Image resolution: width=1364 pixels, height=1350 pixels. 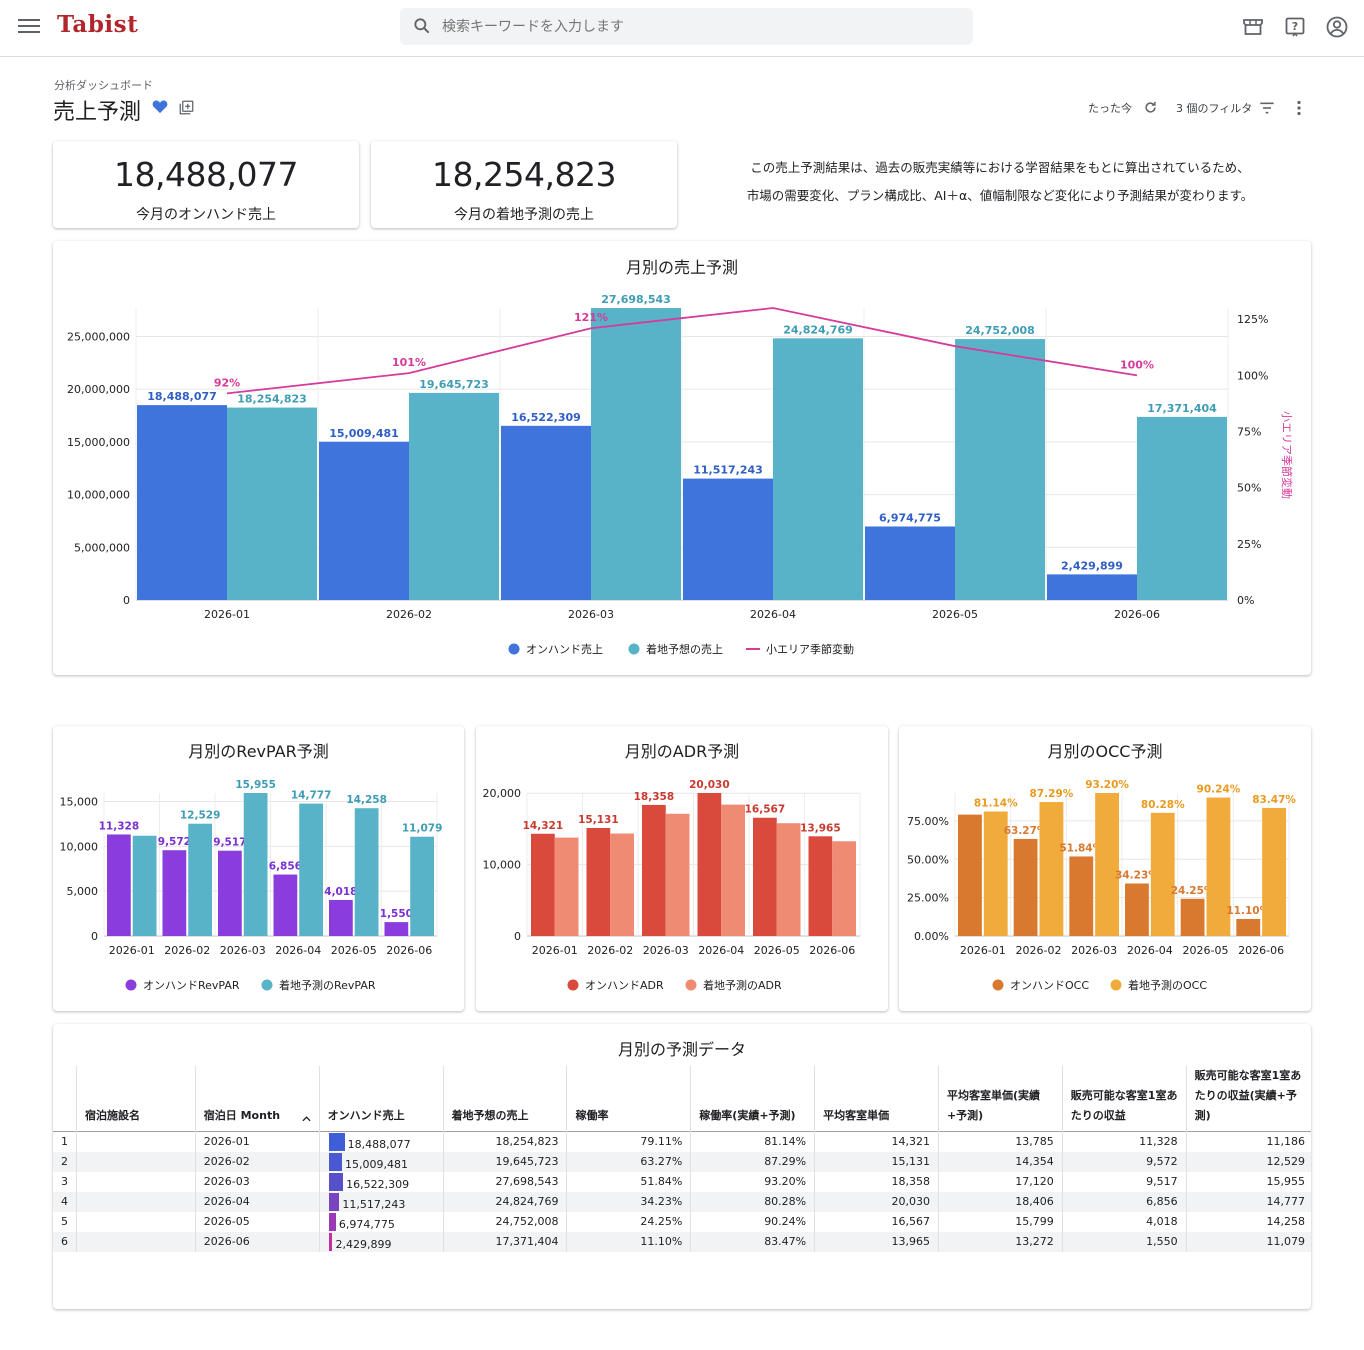 I want to click on cell-value: 2,429,899, so click(x=363, y=1244).